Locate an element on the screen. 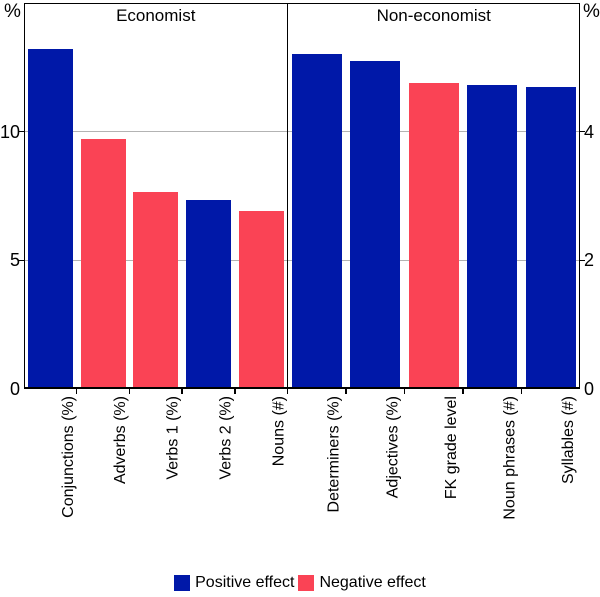  bar-adverbs is located at coordinates (103, 264).